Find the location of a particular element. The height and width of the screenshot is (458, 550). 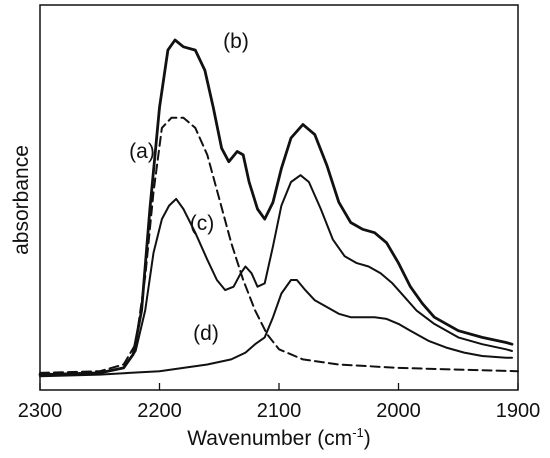

x-tick-label-1900: 1900 is located at coordinates (518, 411).